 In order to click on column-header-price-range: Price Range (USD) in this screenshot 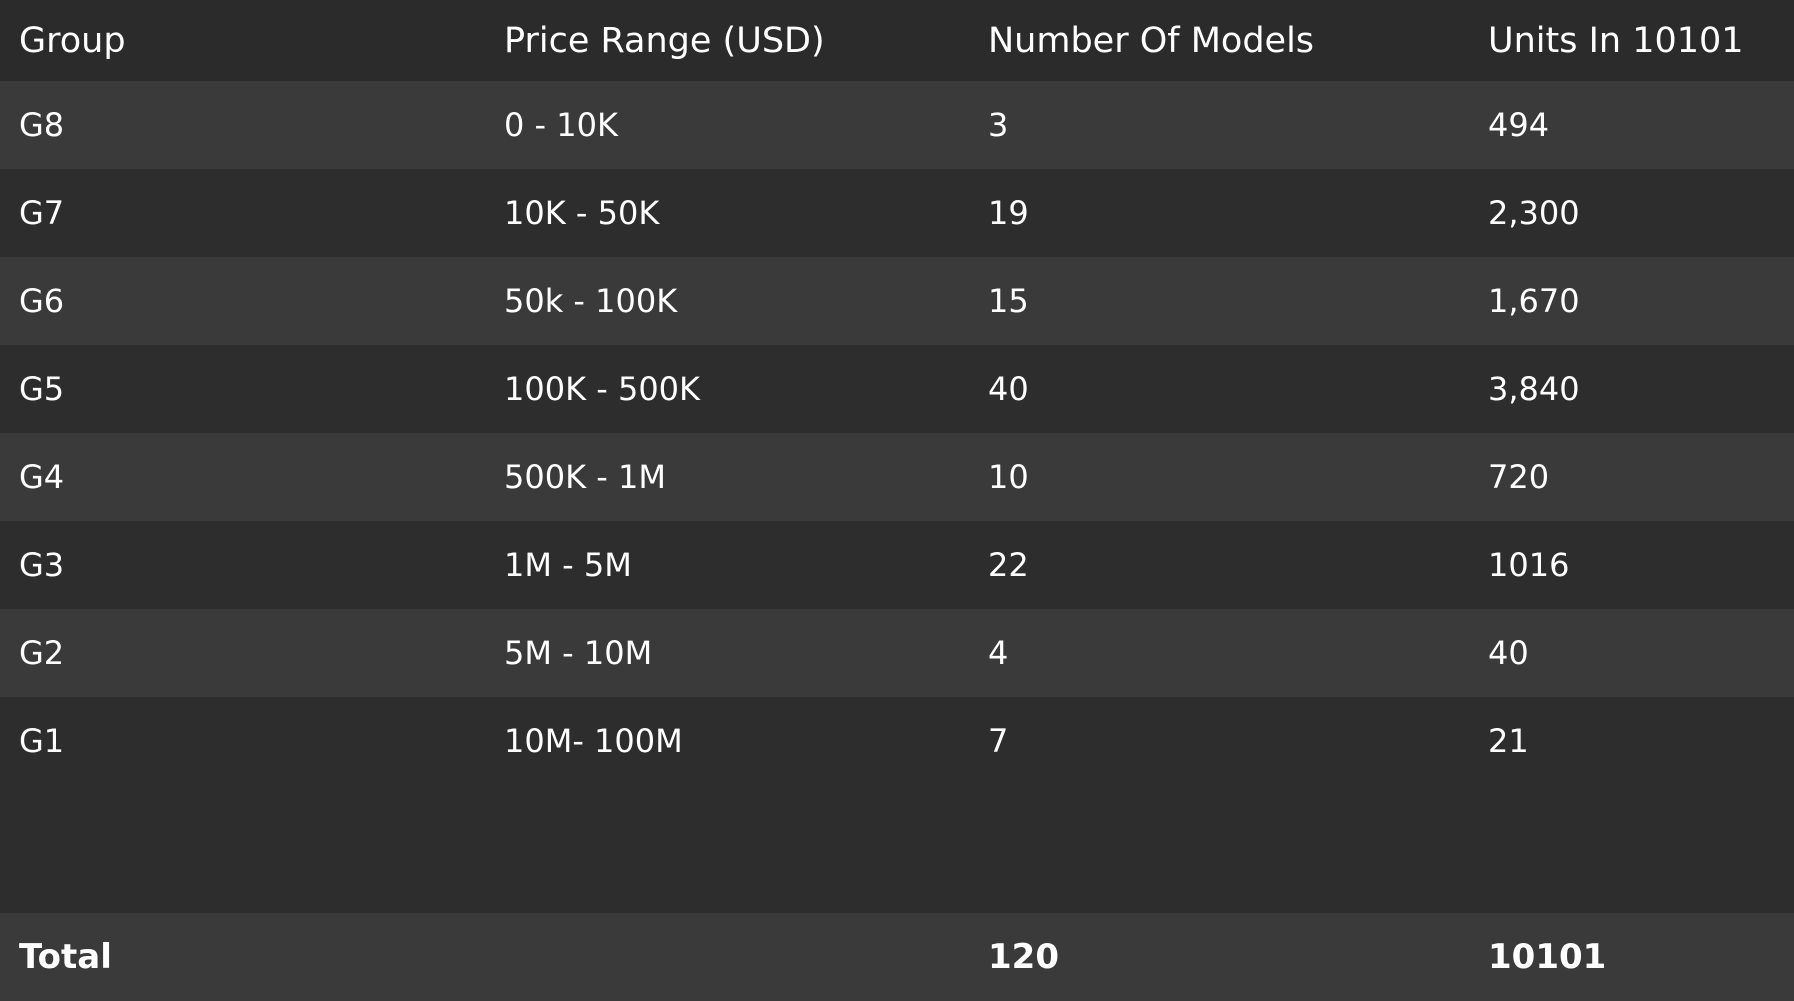, I will do `click(664, 40)`.